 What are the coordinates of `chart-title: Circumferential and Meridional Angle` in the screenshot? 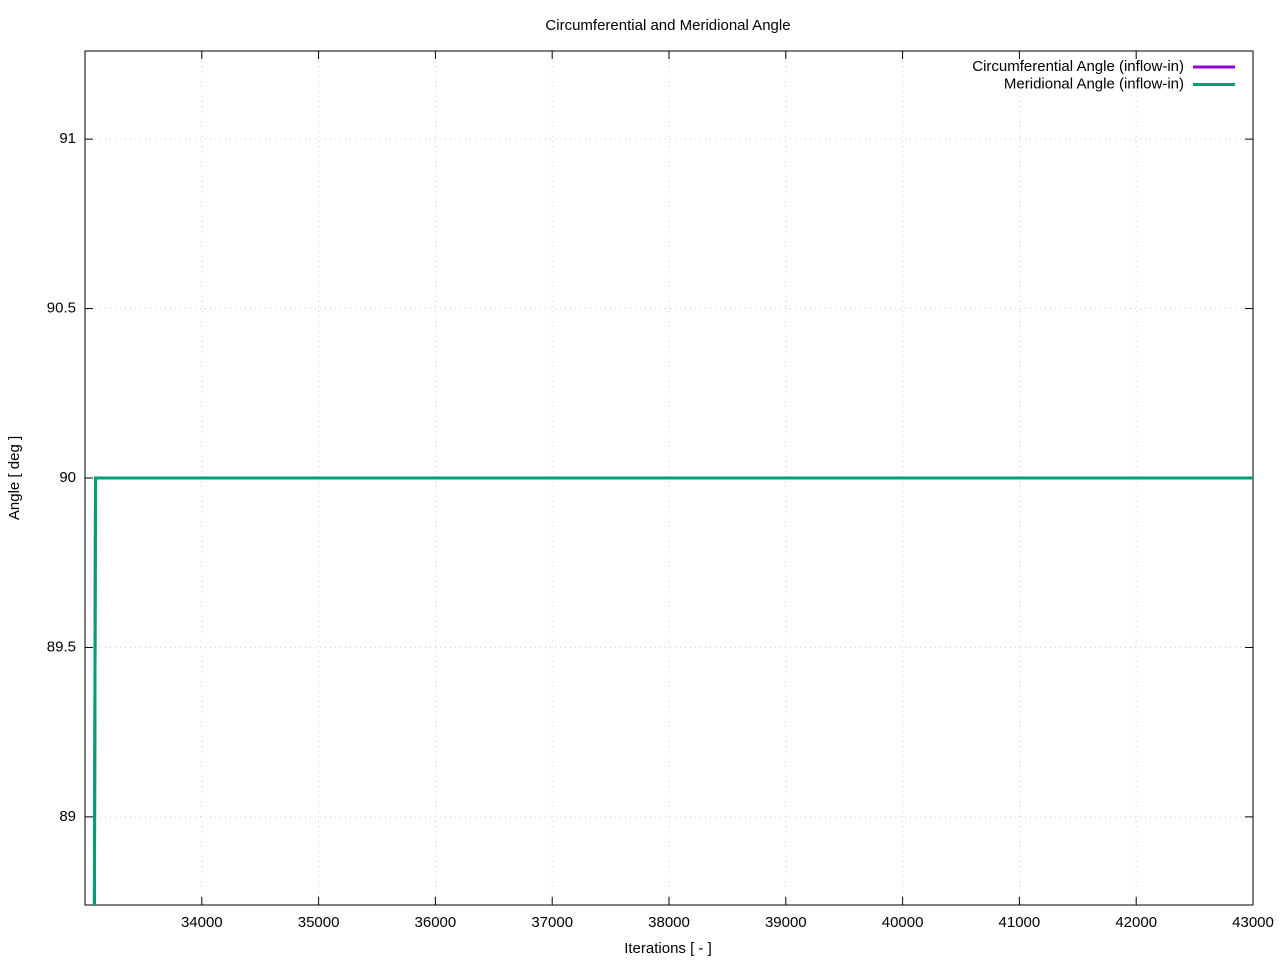 It's located at (667, 25).